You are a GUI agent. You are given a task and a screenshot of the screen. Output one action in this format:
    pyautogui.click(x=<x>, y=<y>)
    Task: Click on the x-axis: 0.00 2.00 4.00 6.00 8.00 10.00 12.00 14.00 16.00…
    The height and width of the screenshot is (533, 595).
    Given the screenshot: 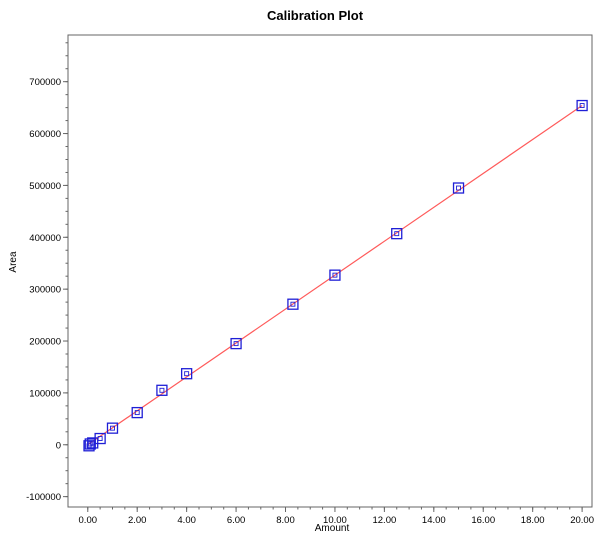 What is the action you would take?
    pyautogui.click(x=336, y=516)
    